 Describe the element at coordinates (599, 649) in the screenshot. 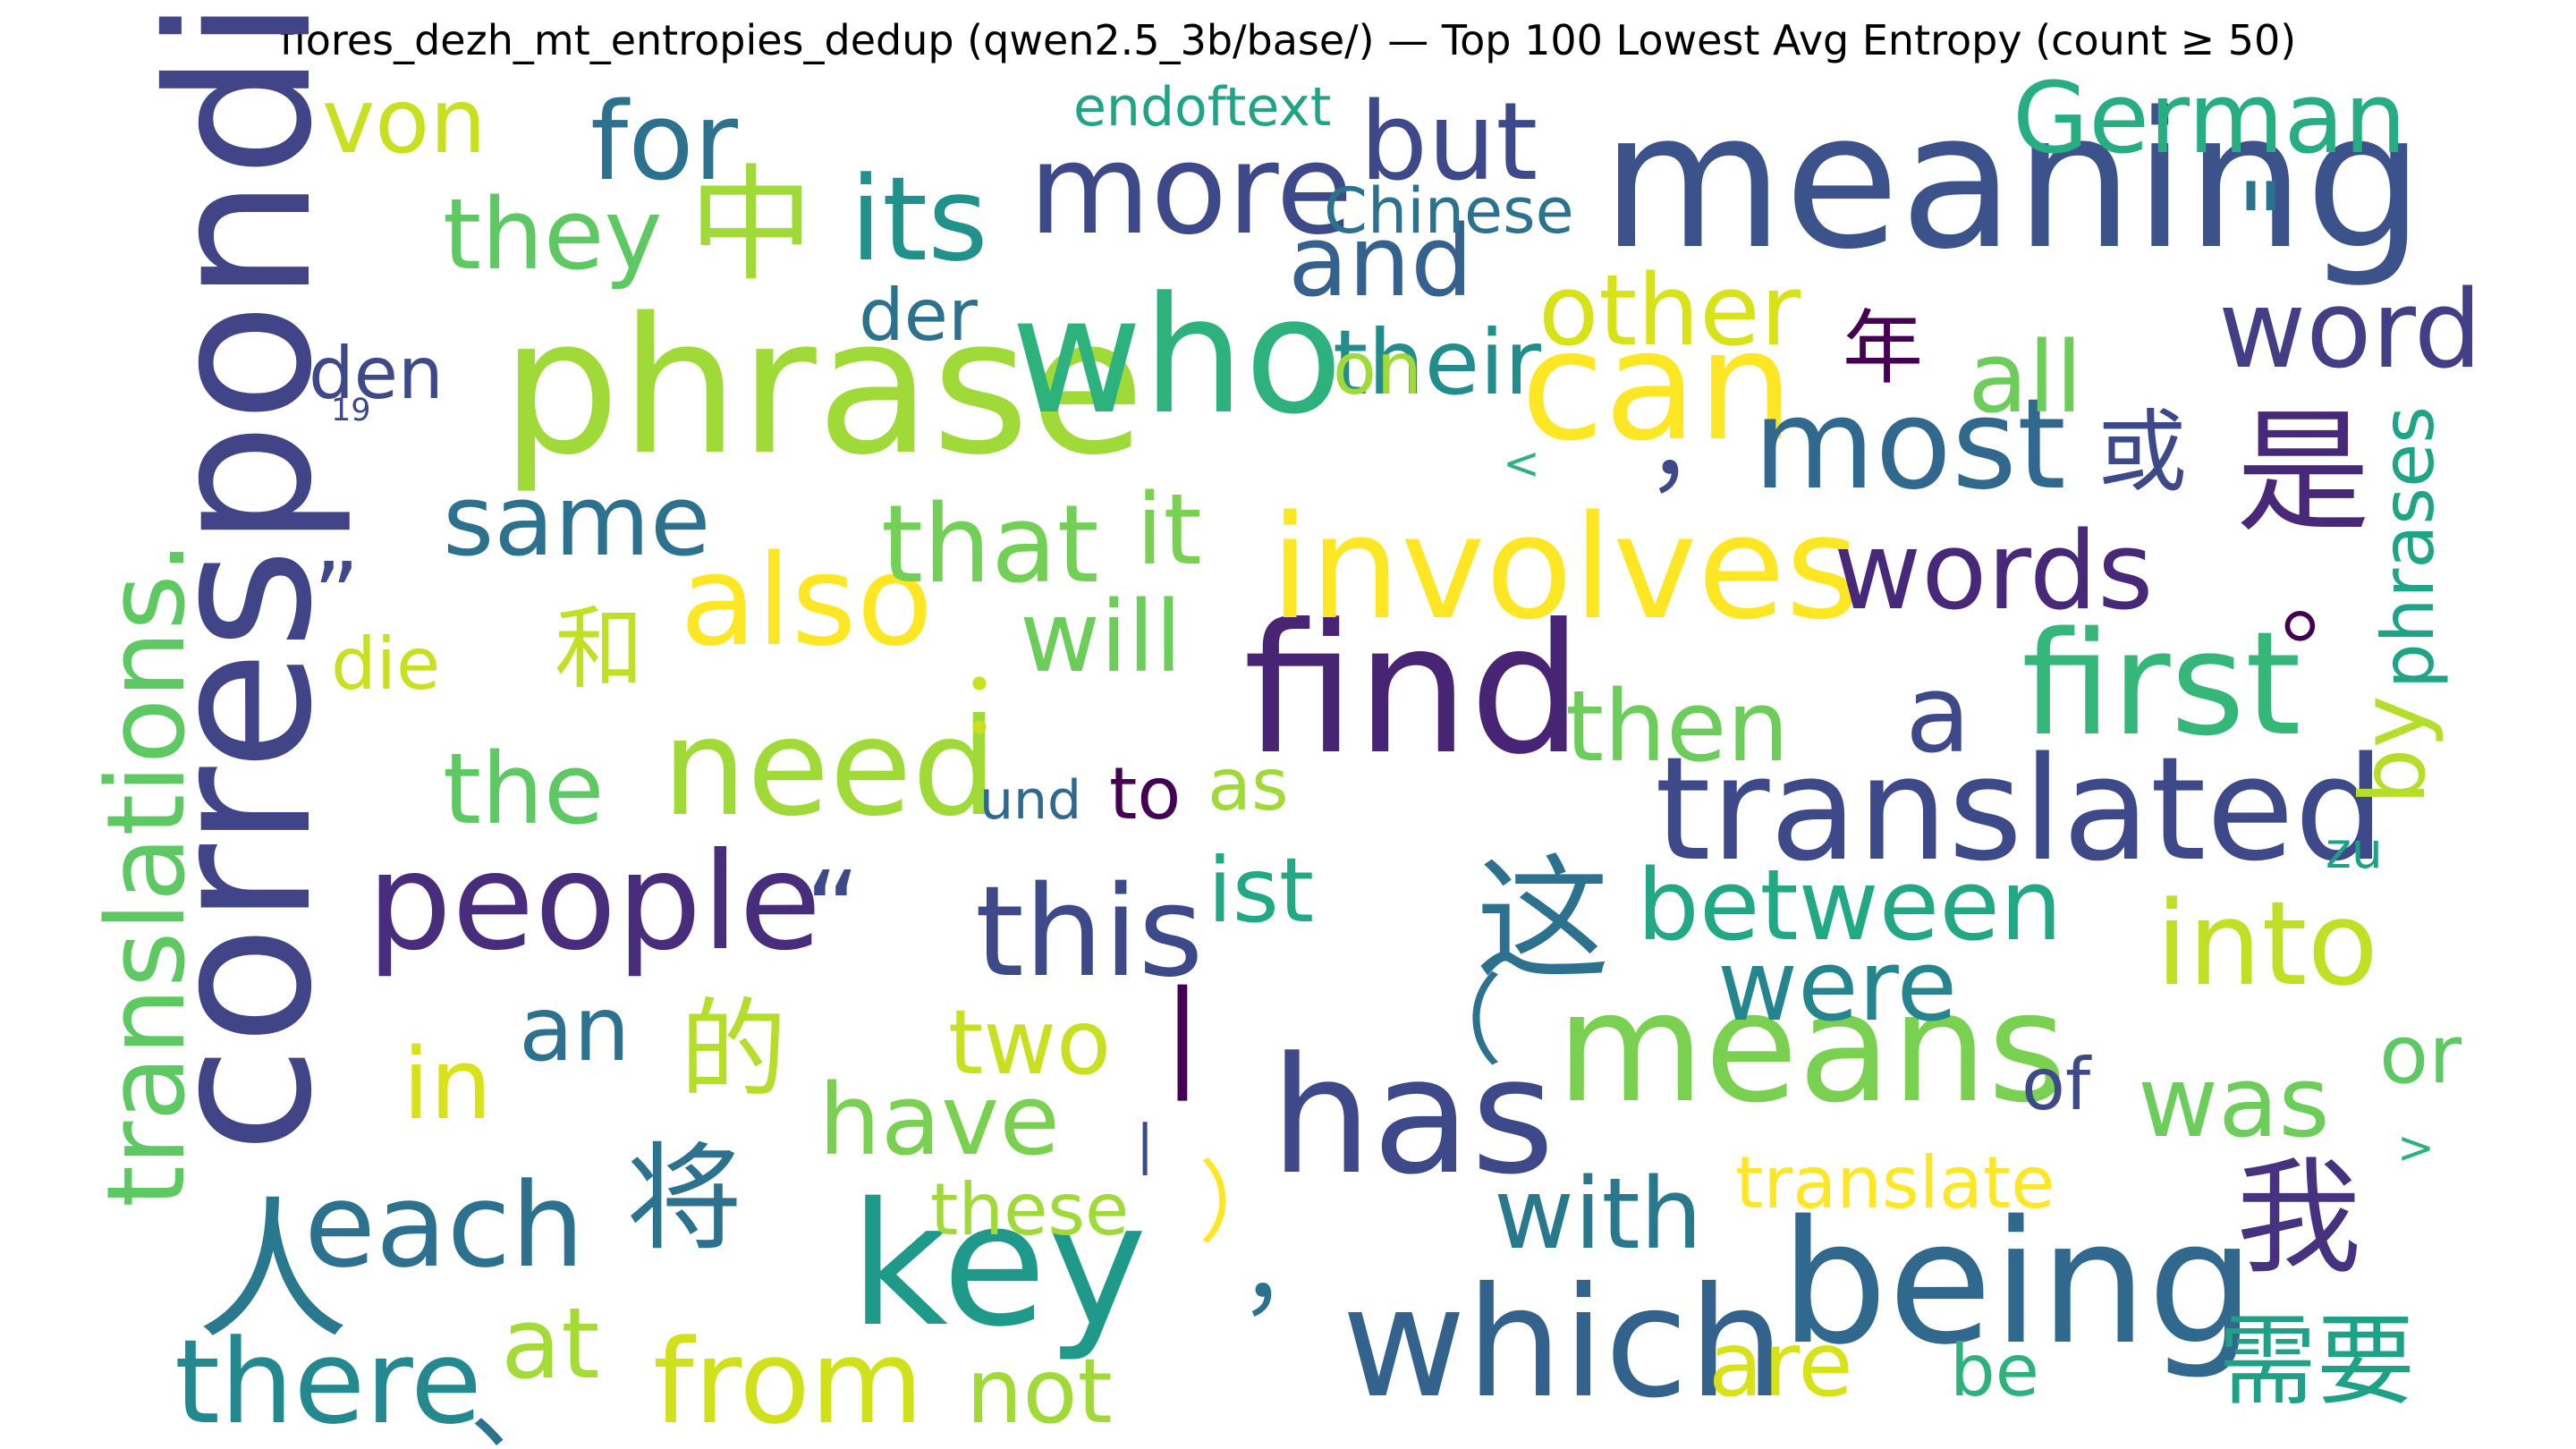

I see `word-symbol-57: 和` at that location.